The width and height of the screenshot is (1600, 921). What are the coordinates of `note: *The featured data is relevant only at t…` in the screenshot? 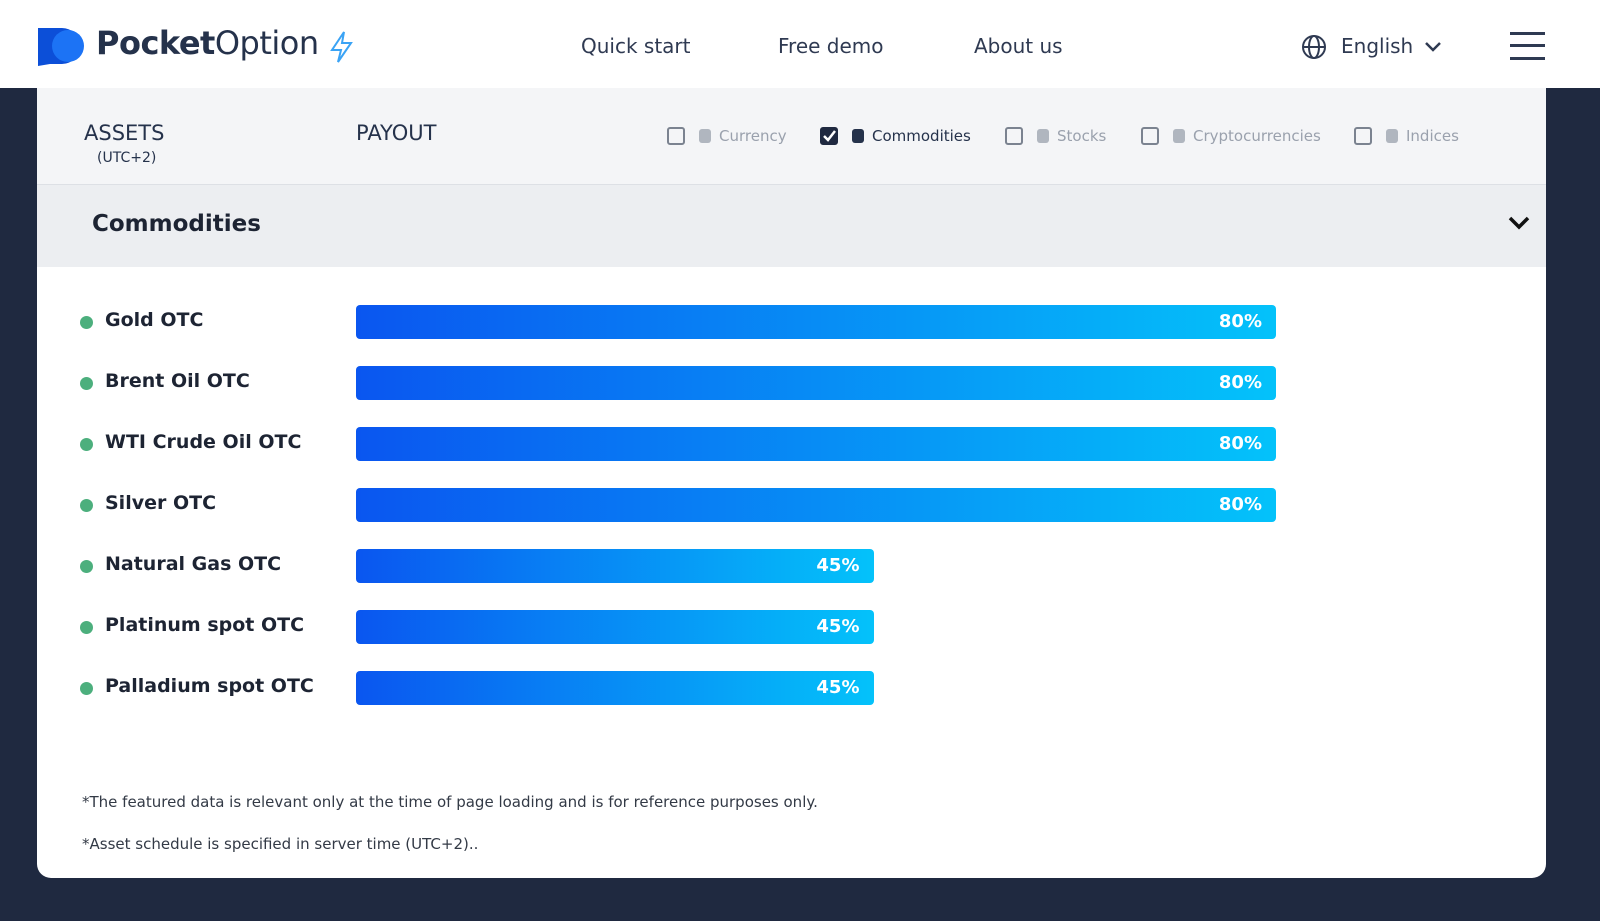 It's located at (450, 802).